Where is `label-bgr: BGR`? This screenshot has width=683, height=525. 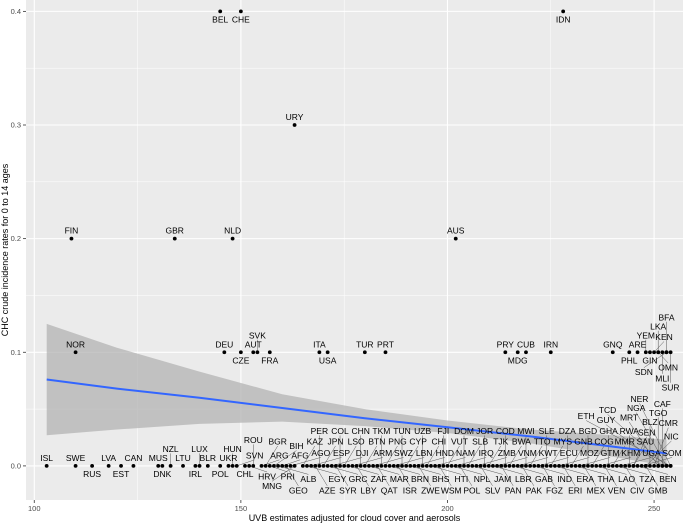
label-bgr: BGR is located at coordinates (277, 441).